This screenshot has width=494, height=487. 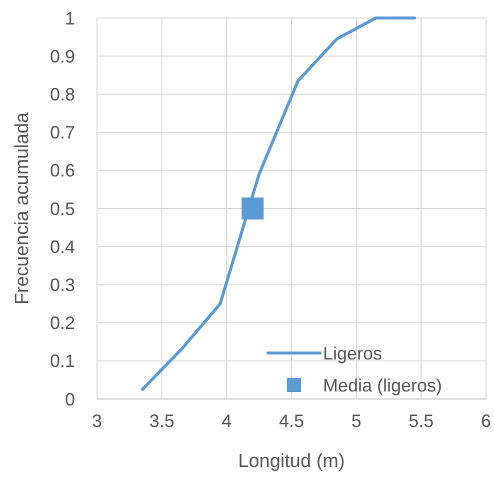 I want to click on y-tick-label: 0.8, so click(x=62, y=94).